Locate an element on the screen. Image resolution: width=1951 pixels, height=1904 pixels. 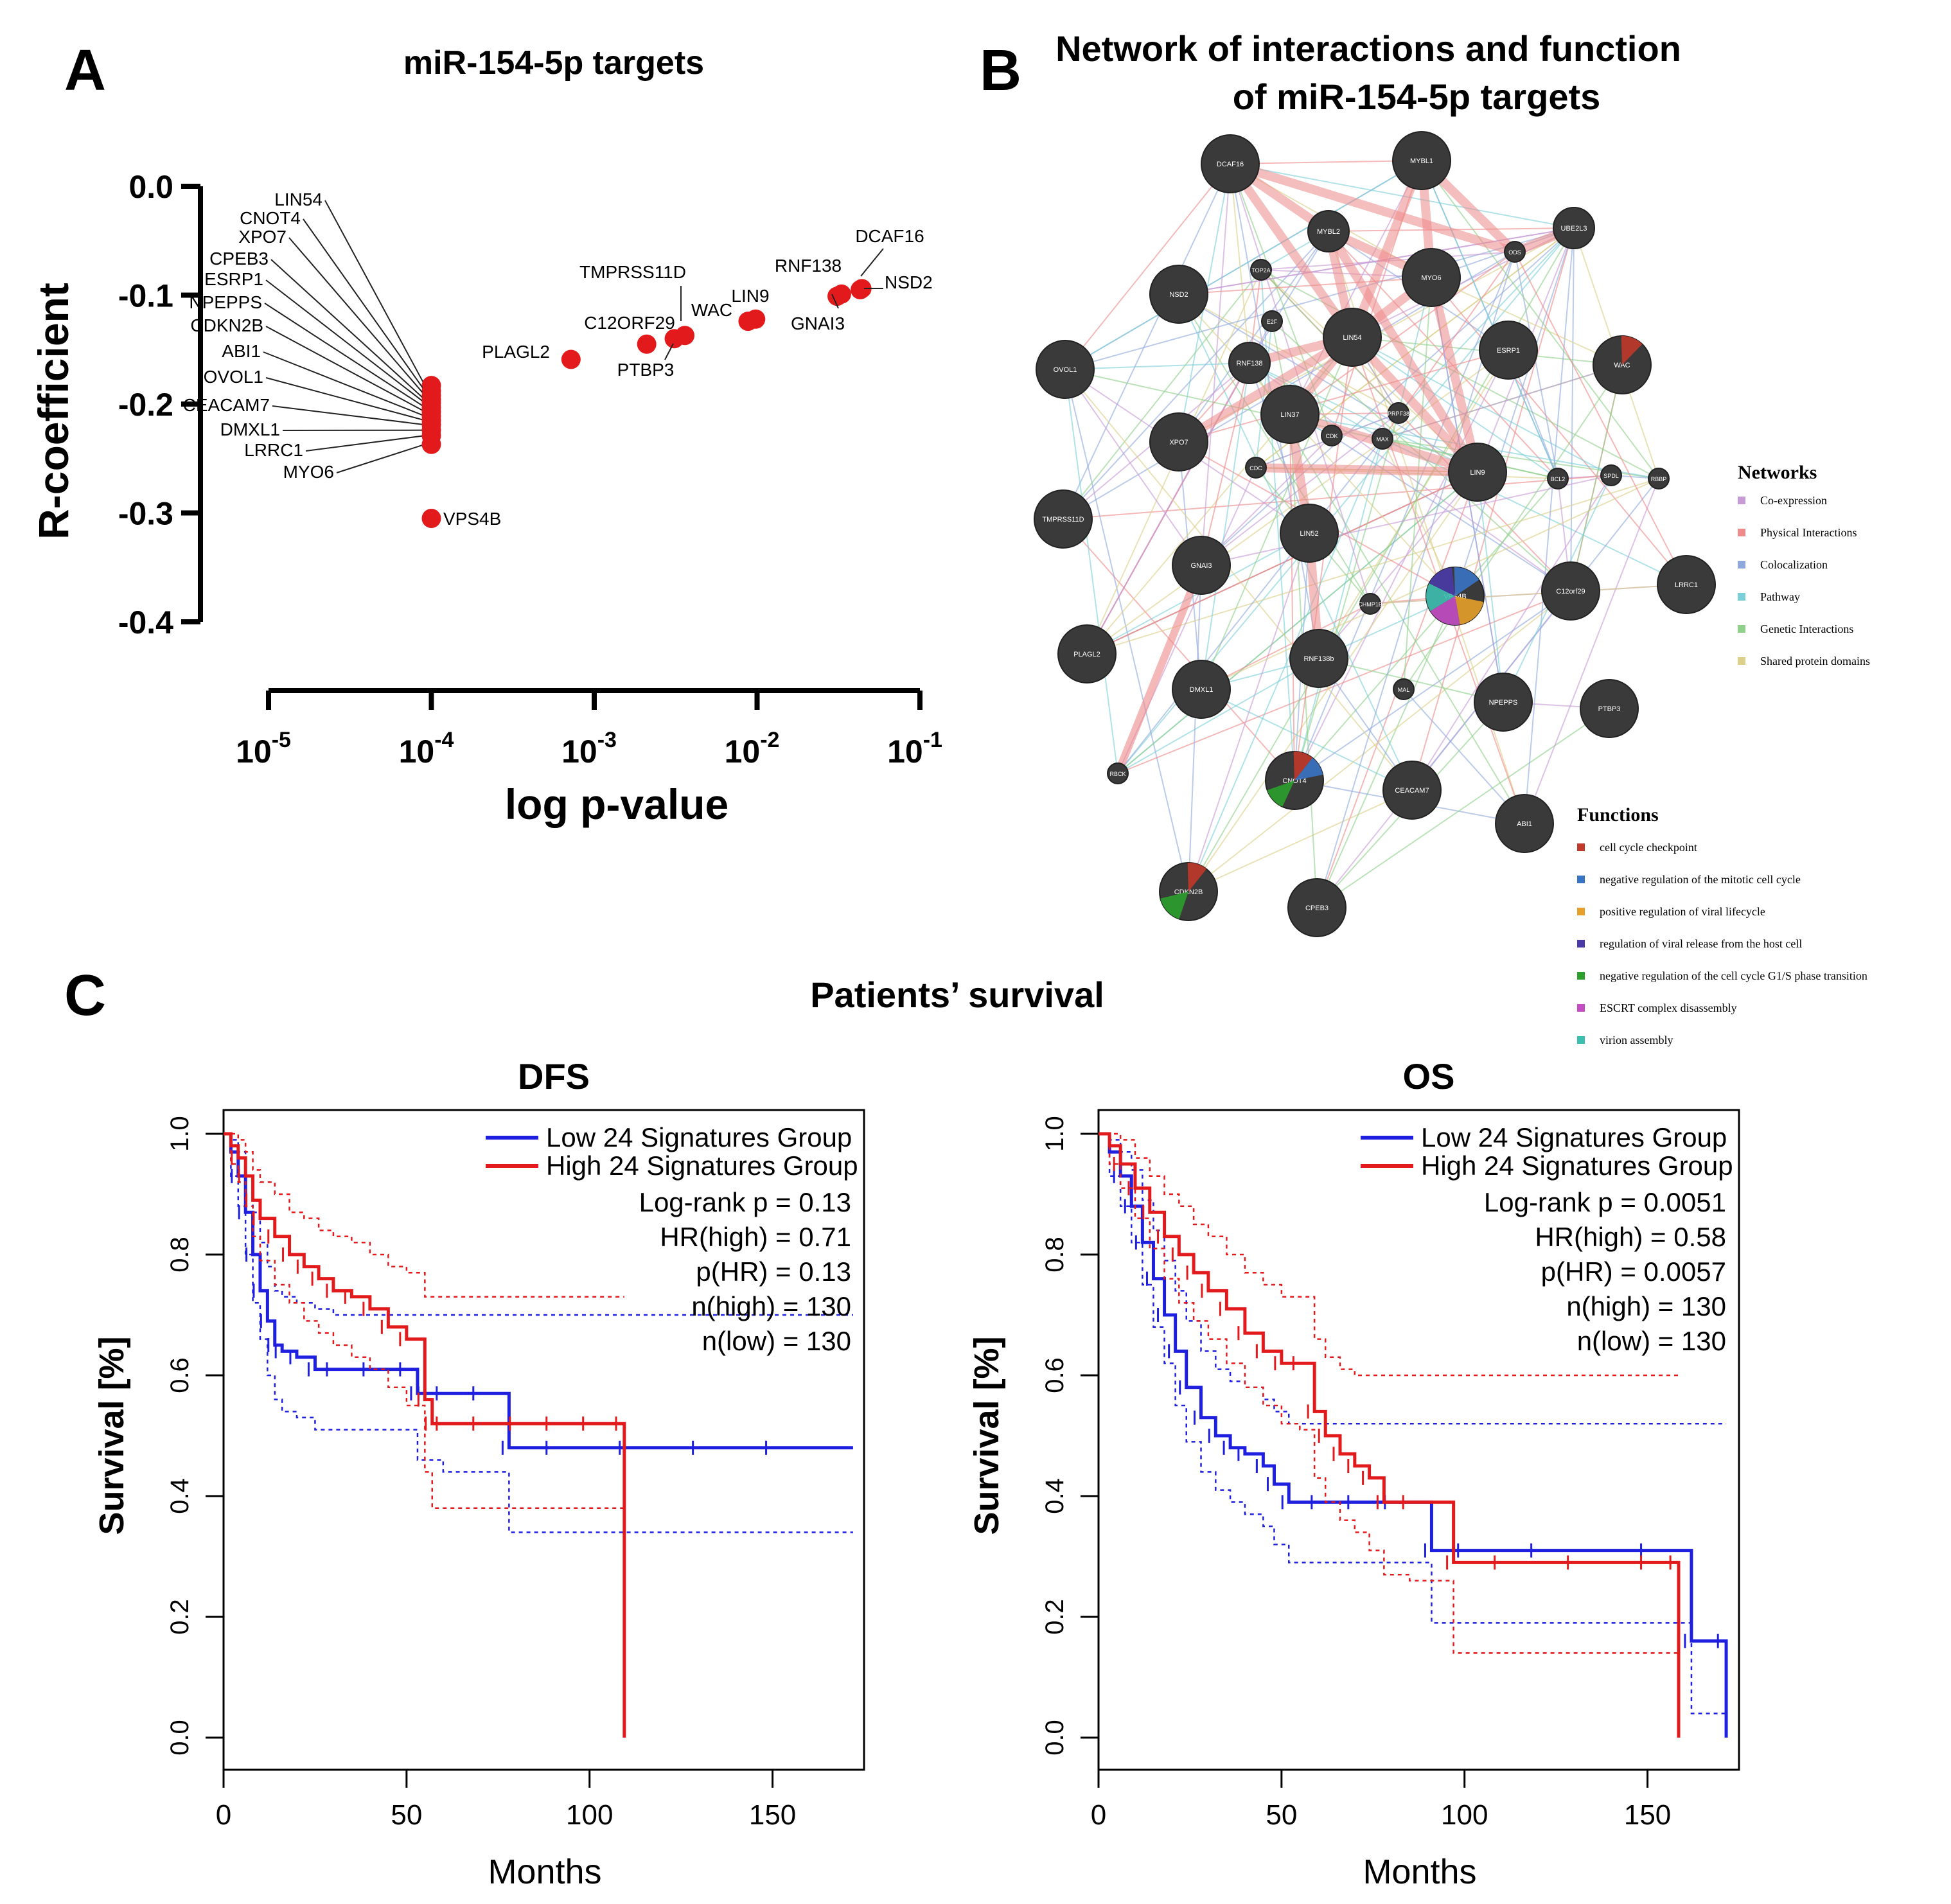
point-label-dmxl1: DMXL1 is located at coordinates (250, 429).